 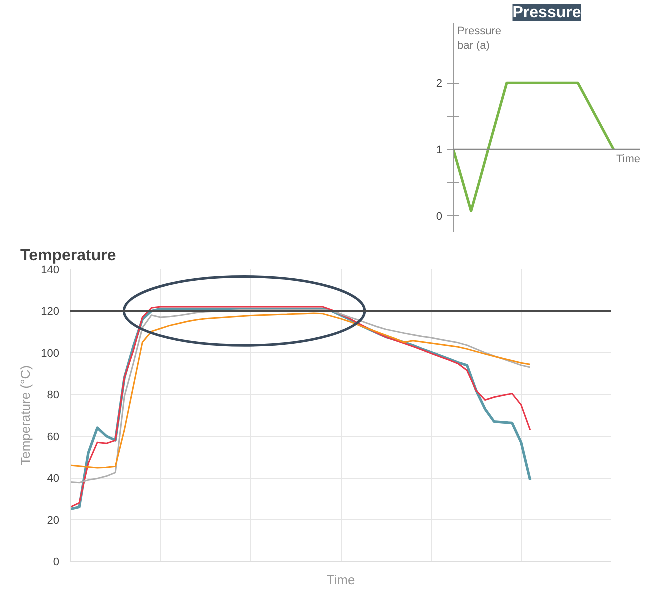 I want to click on y-tick-label: 80, so click(x=53, y=396).